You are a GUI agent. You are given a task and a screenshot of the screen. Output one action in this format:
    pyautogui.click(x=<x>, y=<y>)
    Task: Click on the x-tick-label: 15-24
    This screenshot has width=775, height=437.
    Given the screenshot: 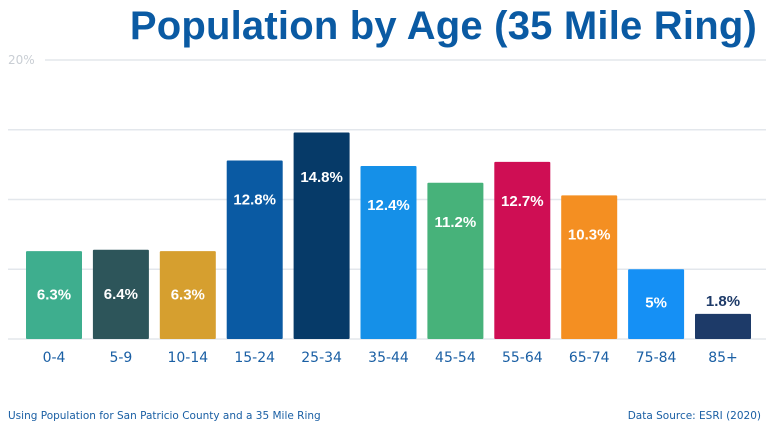 What is the action you would take?
    pyautogui.click(x=254, y=358)
    